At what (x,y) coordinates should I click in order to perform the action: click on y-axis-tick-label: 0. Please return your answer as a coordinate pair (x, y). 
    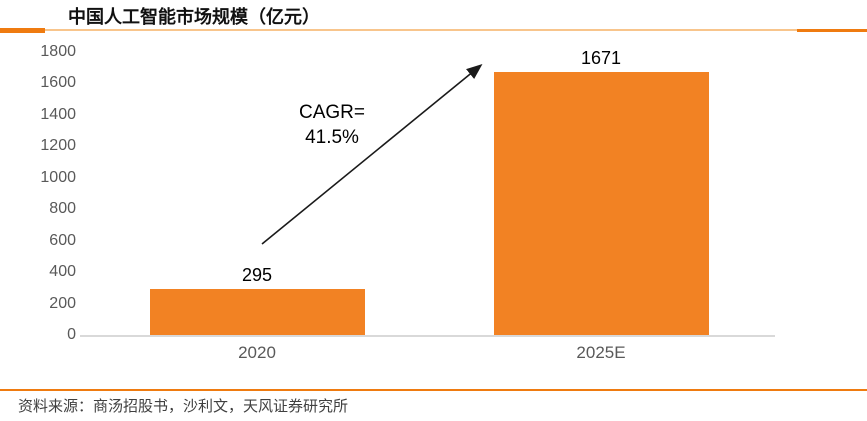
    Looking at the image, I should click on (71, 334).